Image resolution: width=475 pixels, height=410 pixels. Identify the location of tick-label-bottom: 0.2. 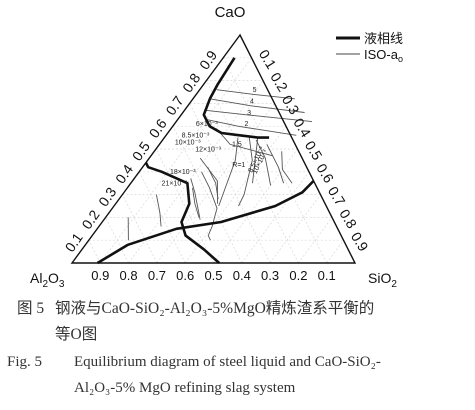
(298, 275).